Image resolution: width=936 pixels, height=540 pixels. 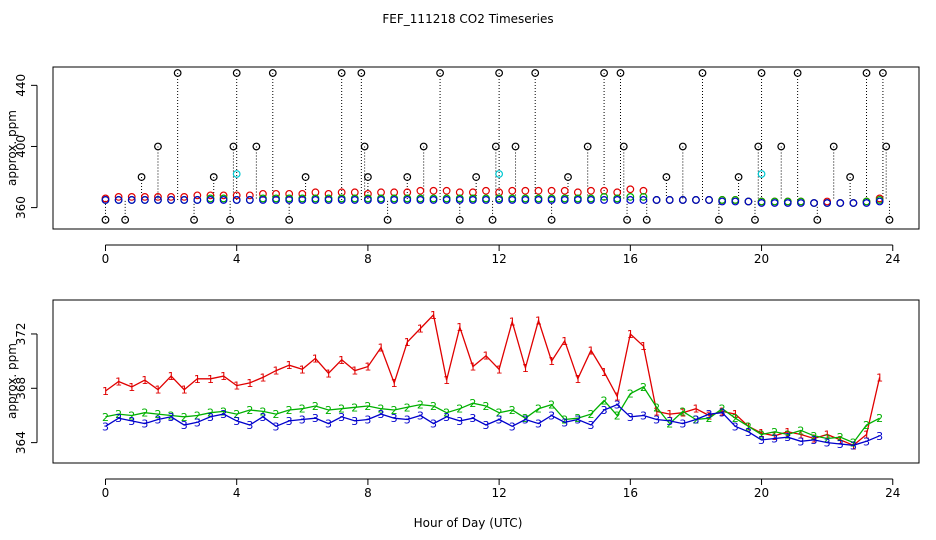 What do you see at coordinates (630, 493) in the screenshot?
I see `x-tick-label: 16` at bounding box center [630, 493].